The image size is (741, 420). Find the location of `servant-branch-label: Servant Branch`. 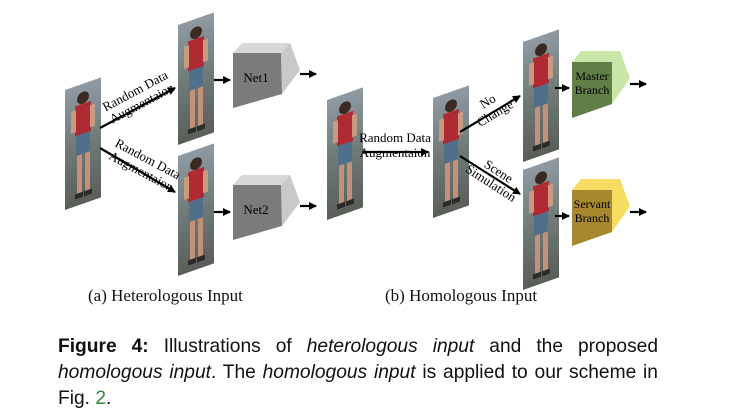

servant-branch-label: Servant Branch is located at coordinates (592, 211).